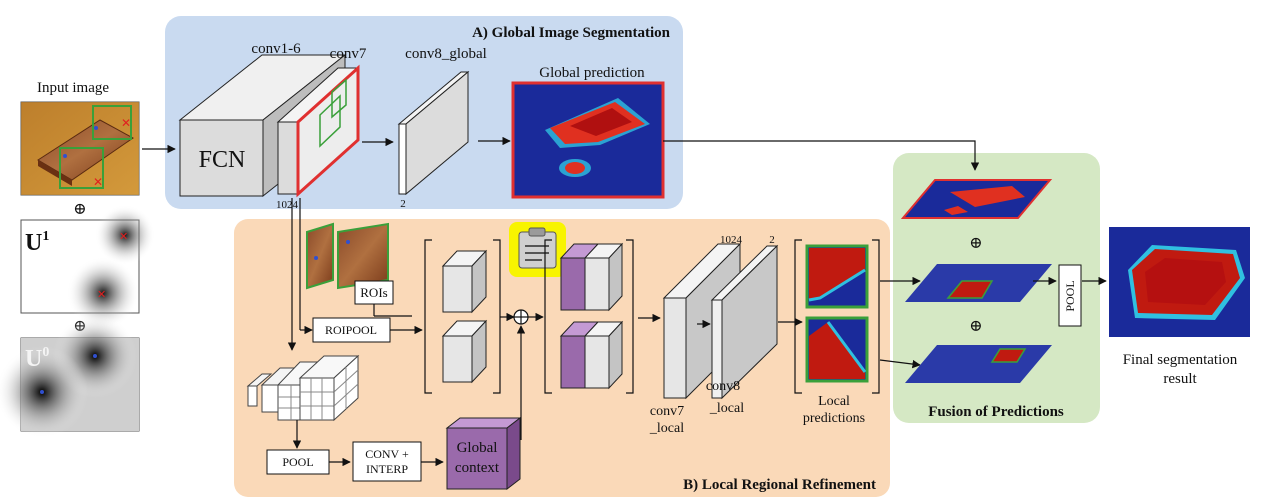 The width and height of the screenshot is (1268, 503). Describe the element at coordinates (571, 33) in the screenshot. I see `global-section-title: A) Global Image Segmentation` at that location.